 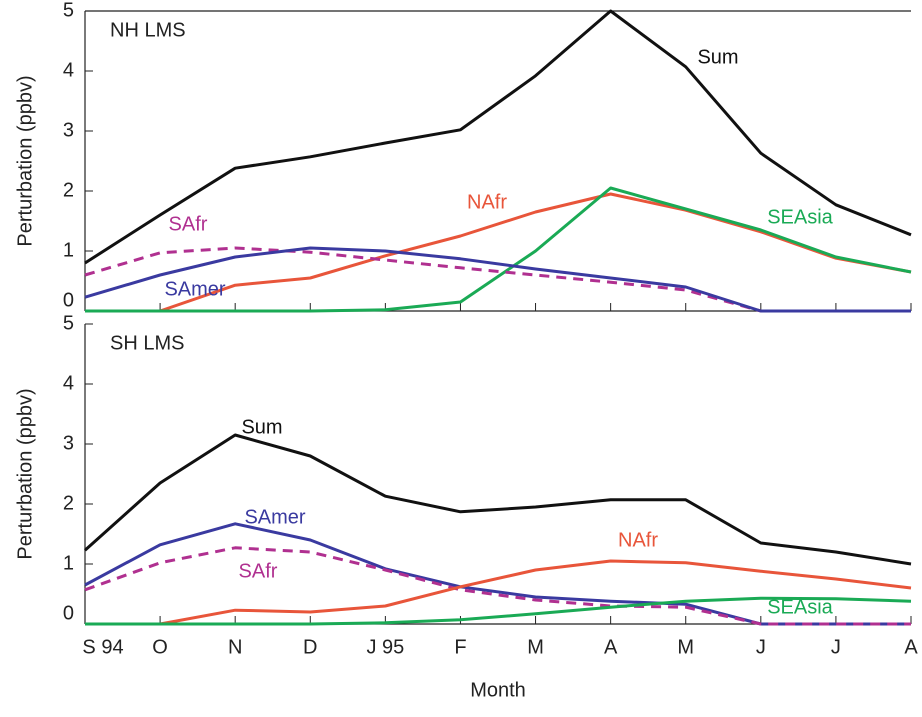 What do you see at coordinates (148, 30) in the screenshot?
I see `panel-title: NH LMS` at bounding box center [148, 30].